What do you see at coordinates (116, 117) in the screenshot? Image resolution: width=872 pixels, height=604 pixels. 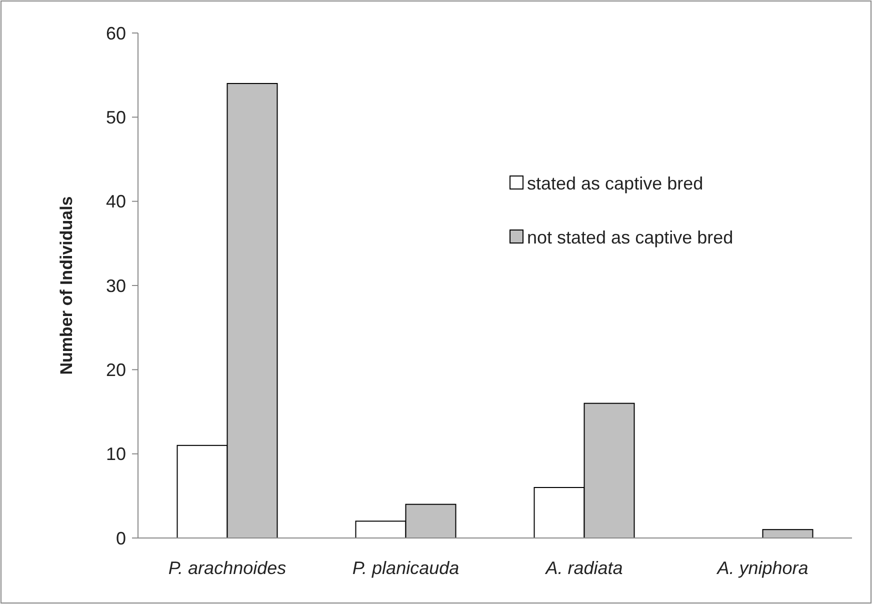 I see `y-tick-label: 50` at bounding box center [116, 117].